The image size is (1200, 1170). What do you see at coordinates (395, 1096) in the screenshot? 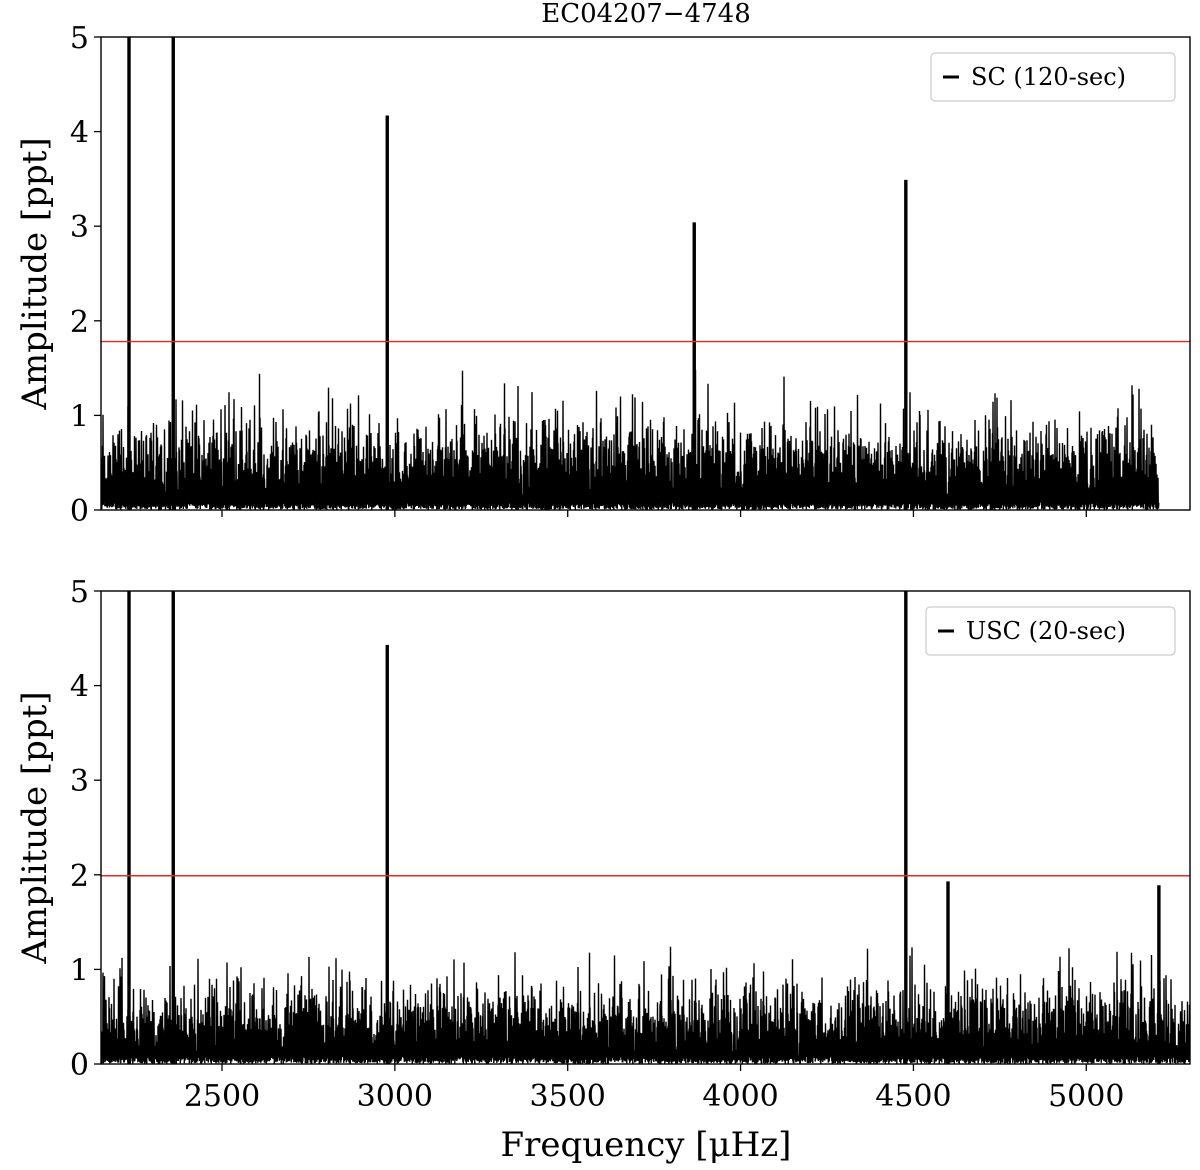
I see `x-tick-label: 3000` at bounding box center [395, 1096].